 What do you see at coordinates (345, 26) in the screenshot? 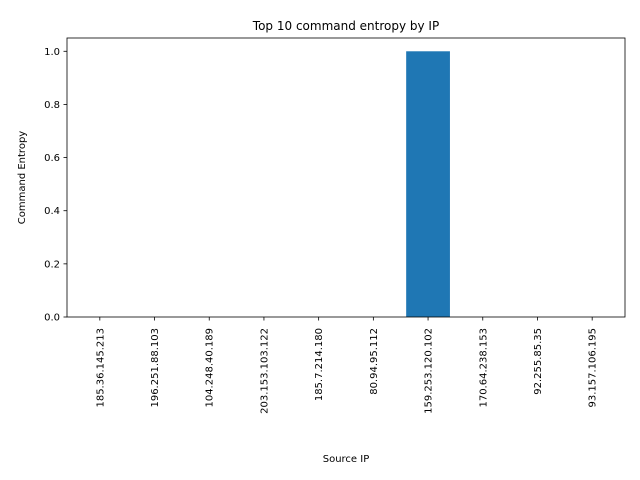
I see `chart-title: Top 10 command entropy by IP` at bounding box center [345, 26].